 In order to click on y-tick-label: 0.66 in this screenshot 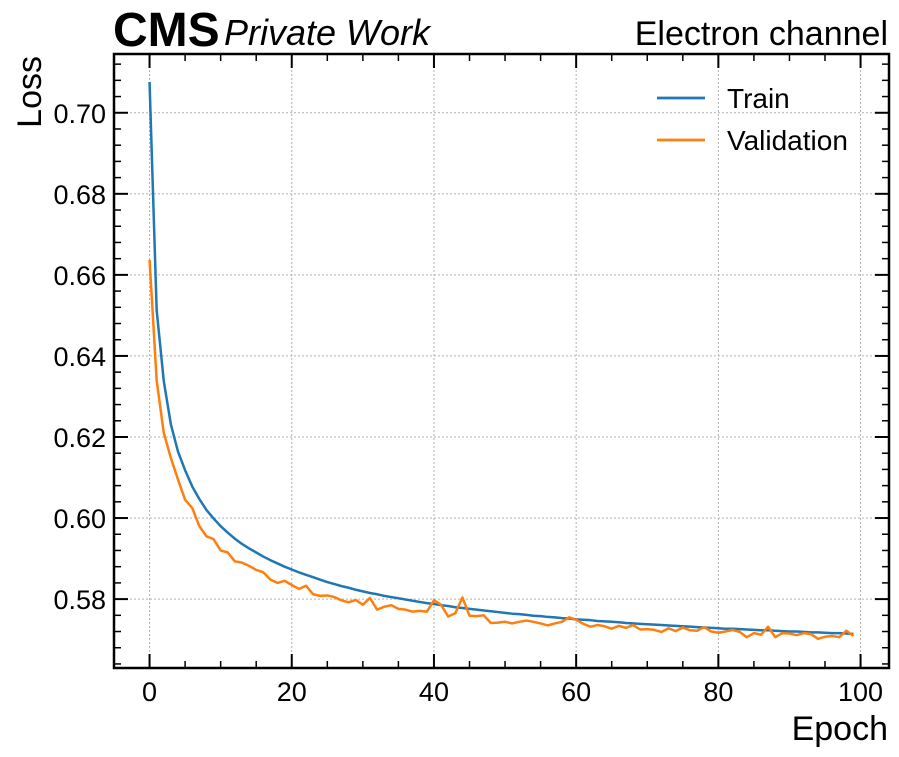, I will do `click(79, 276)`.